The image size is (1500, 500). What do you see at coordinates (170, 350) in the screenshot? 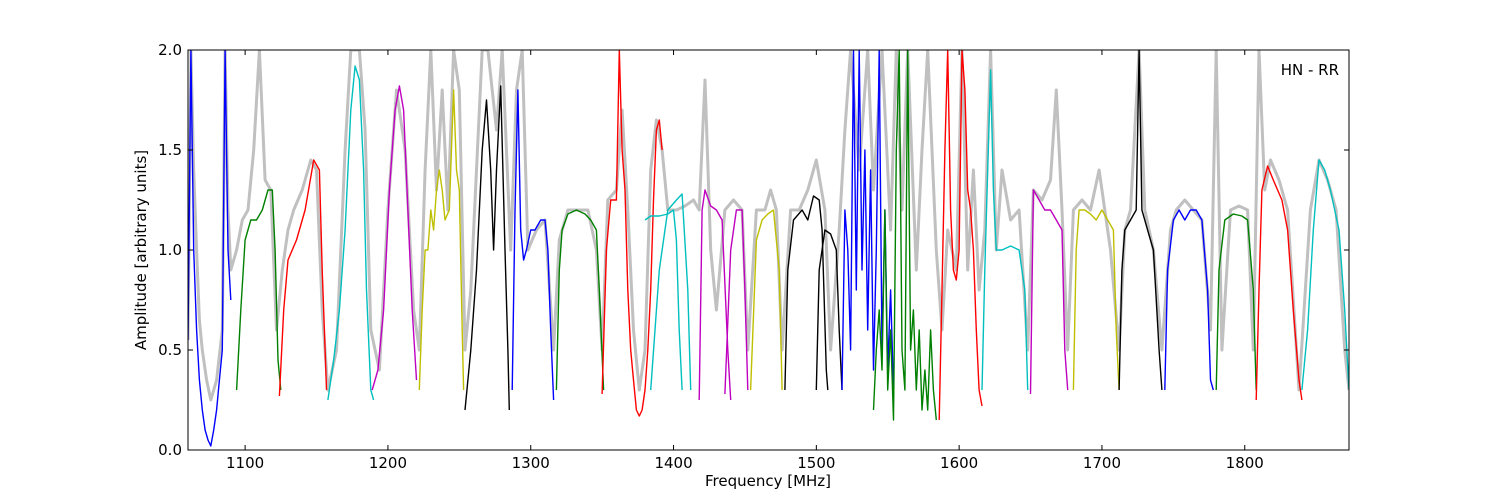
I see `y-tick-label: 0.5` at bounding box center [170, 350].